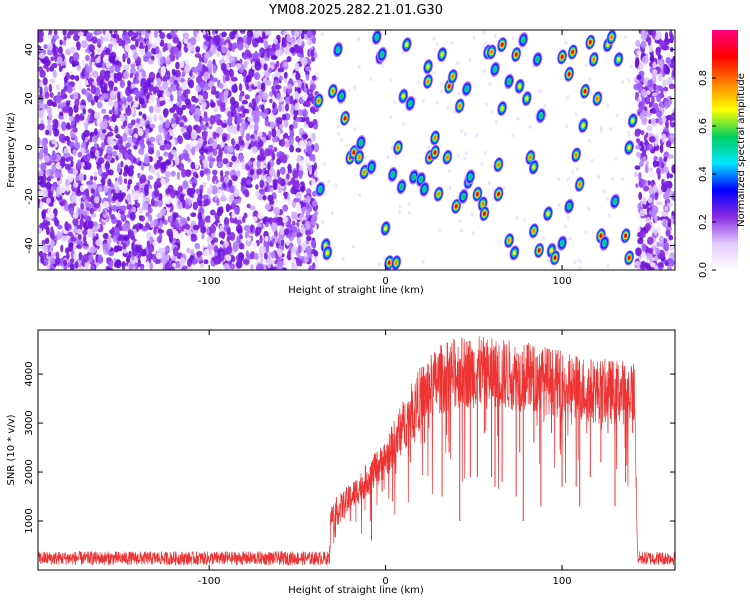 The image size is (750, 600). I want to click on y-tick-label: 3000, so click(29, 422).